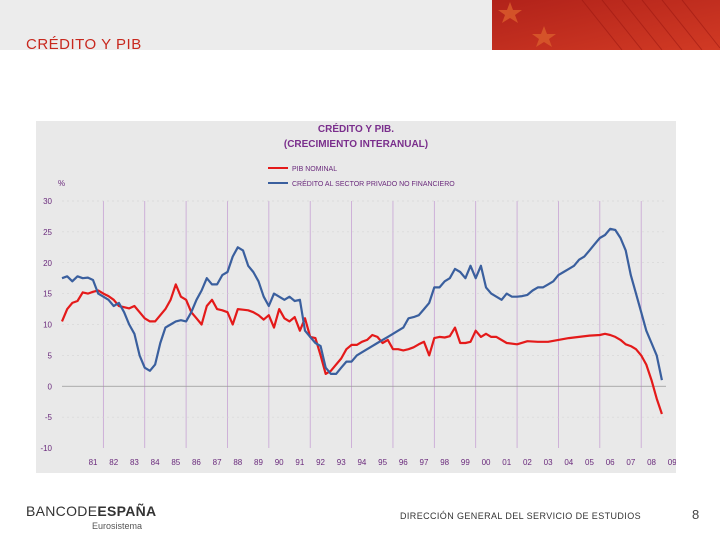  What do you see at coordinates (382, 462) in the screenshot?
I see `x-tick-label: 95` at bounding box center [382, 462].